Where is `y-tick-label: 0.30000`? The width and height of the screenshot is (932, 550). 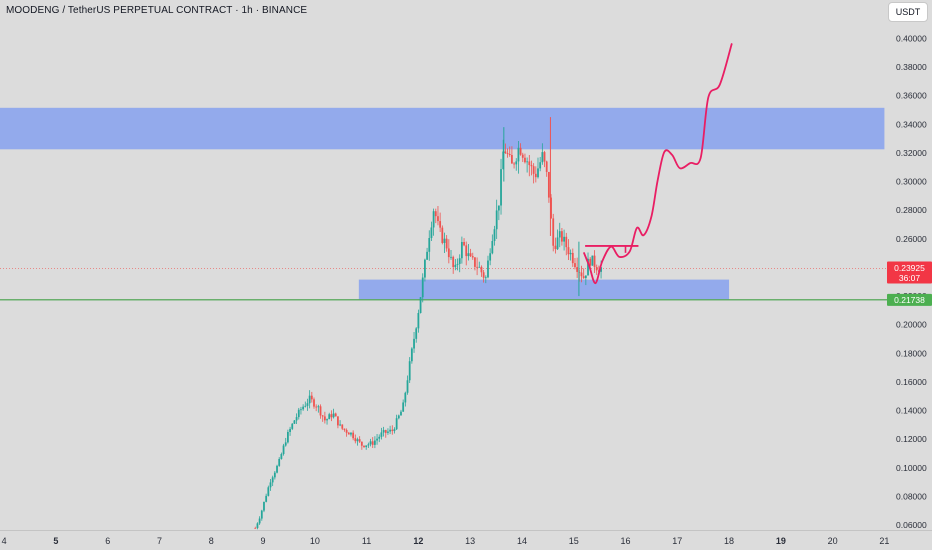 y-tick-label: 0.30000 is located at coordinates (911, 182).